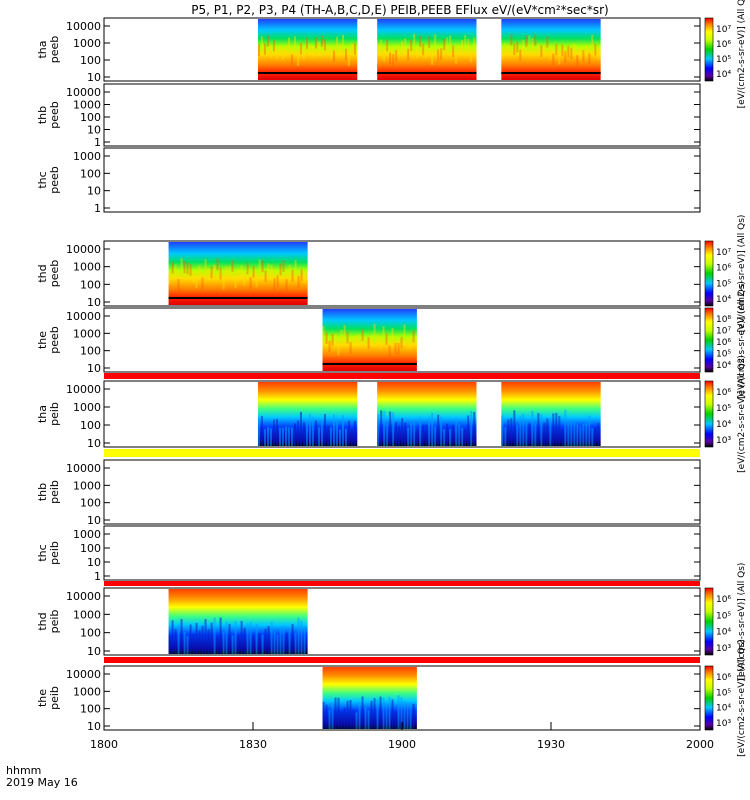 The image size is (750, 800). Describe the element at coordinates (48, 414) in the screenshot. I see `y-label-tha-peib: thapeib` at that location.